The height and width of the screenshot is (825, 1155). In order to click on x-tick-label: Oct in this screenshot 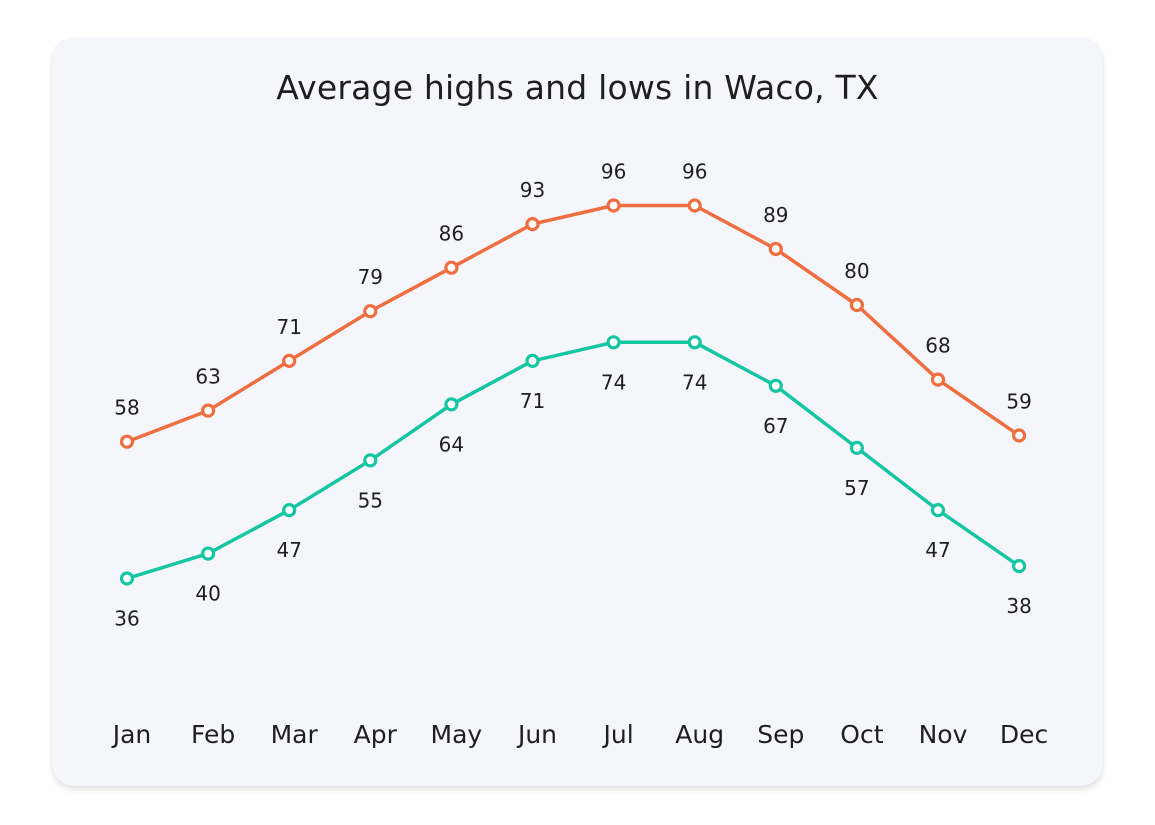, I will do `click(861, 734)`.